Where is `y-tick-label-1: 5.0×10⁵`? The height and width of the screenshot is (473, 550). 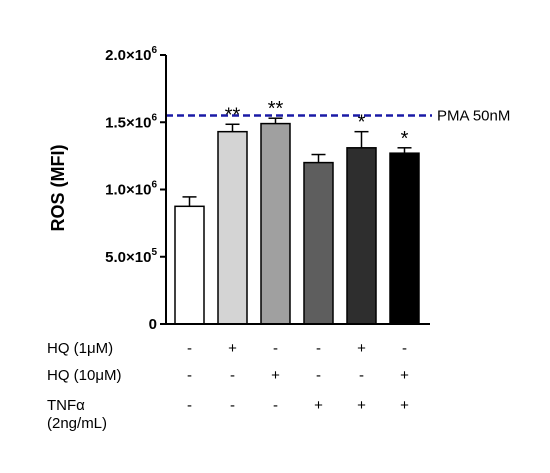
y-tick-label-1: 5.0×10⁵ is located at coordinates (131, 256).